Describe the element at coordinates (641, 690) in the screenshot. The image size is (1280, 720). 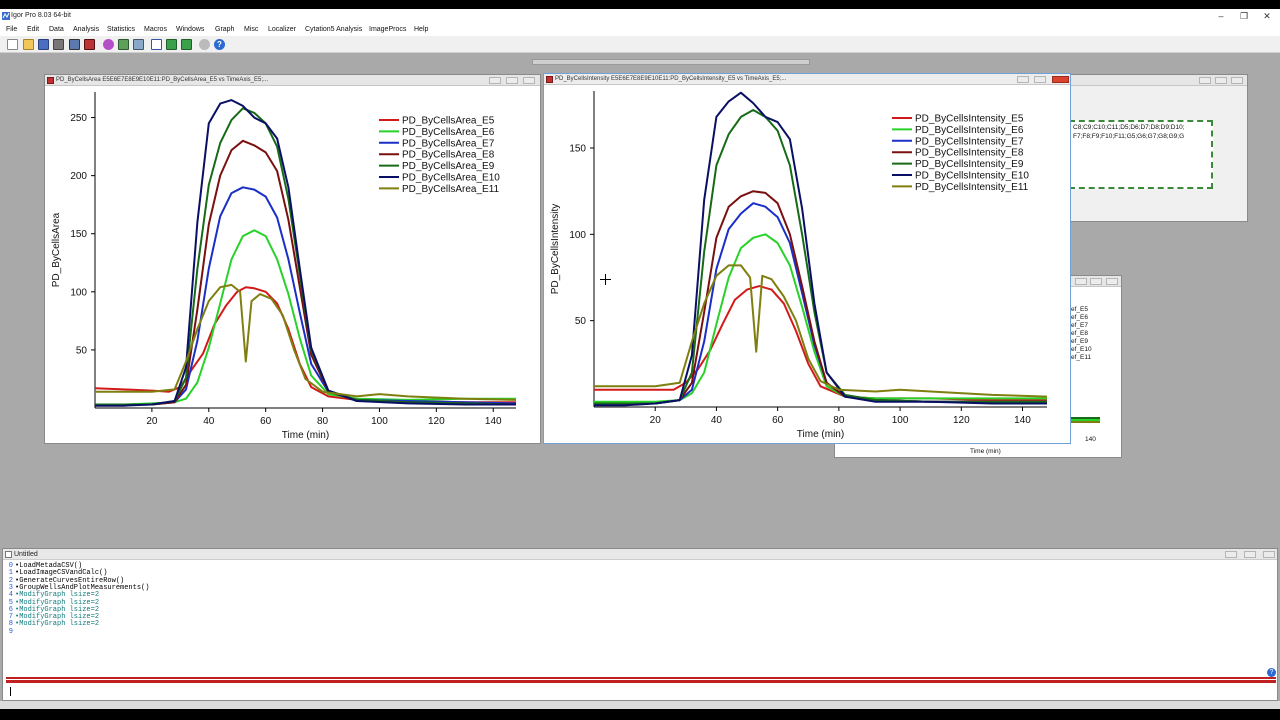
I see `command-input` at that location.